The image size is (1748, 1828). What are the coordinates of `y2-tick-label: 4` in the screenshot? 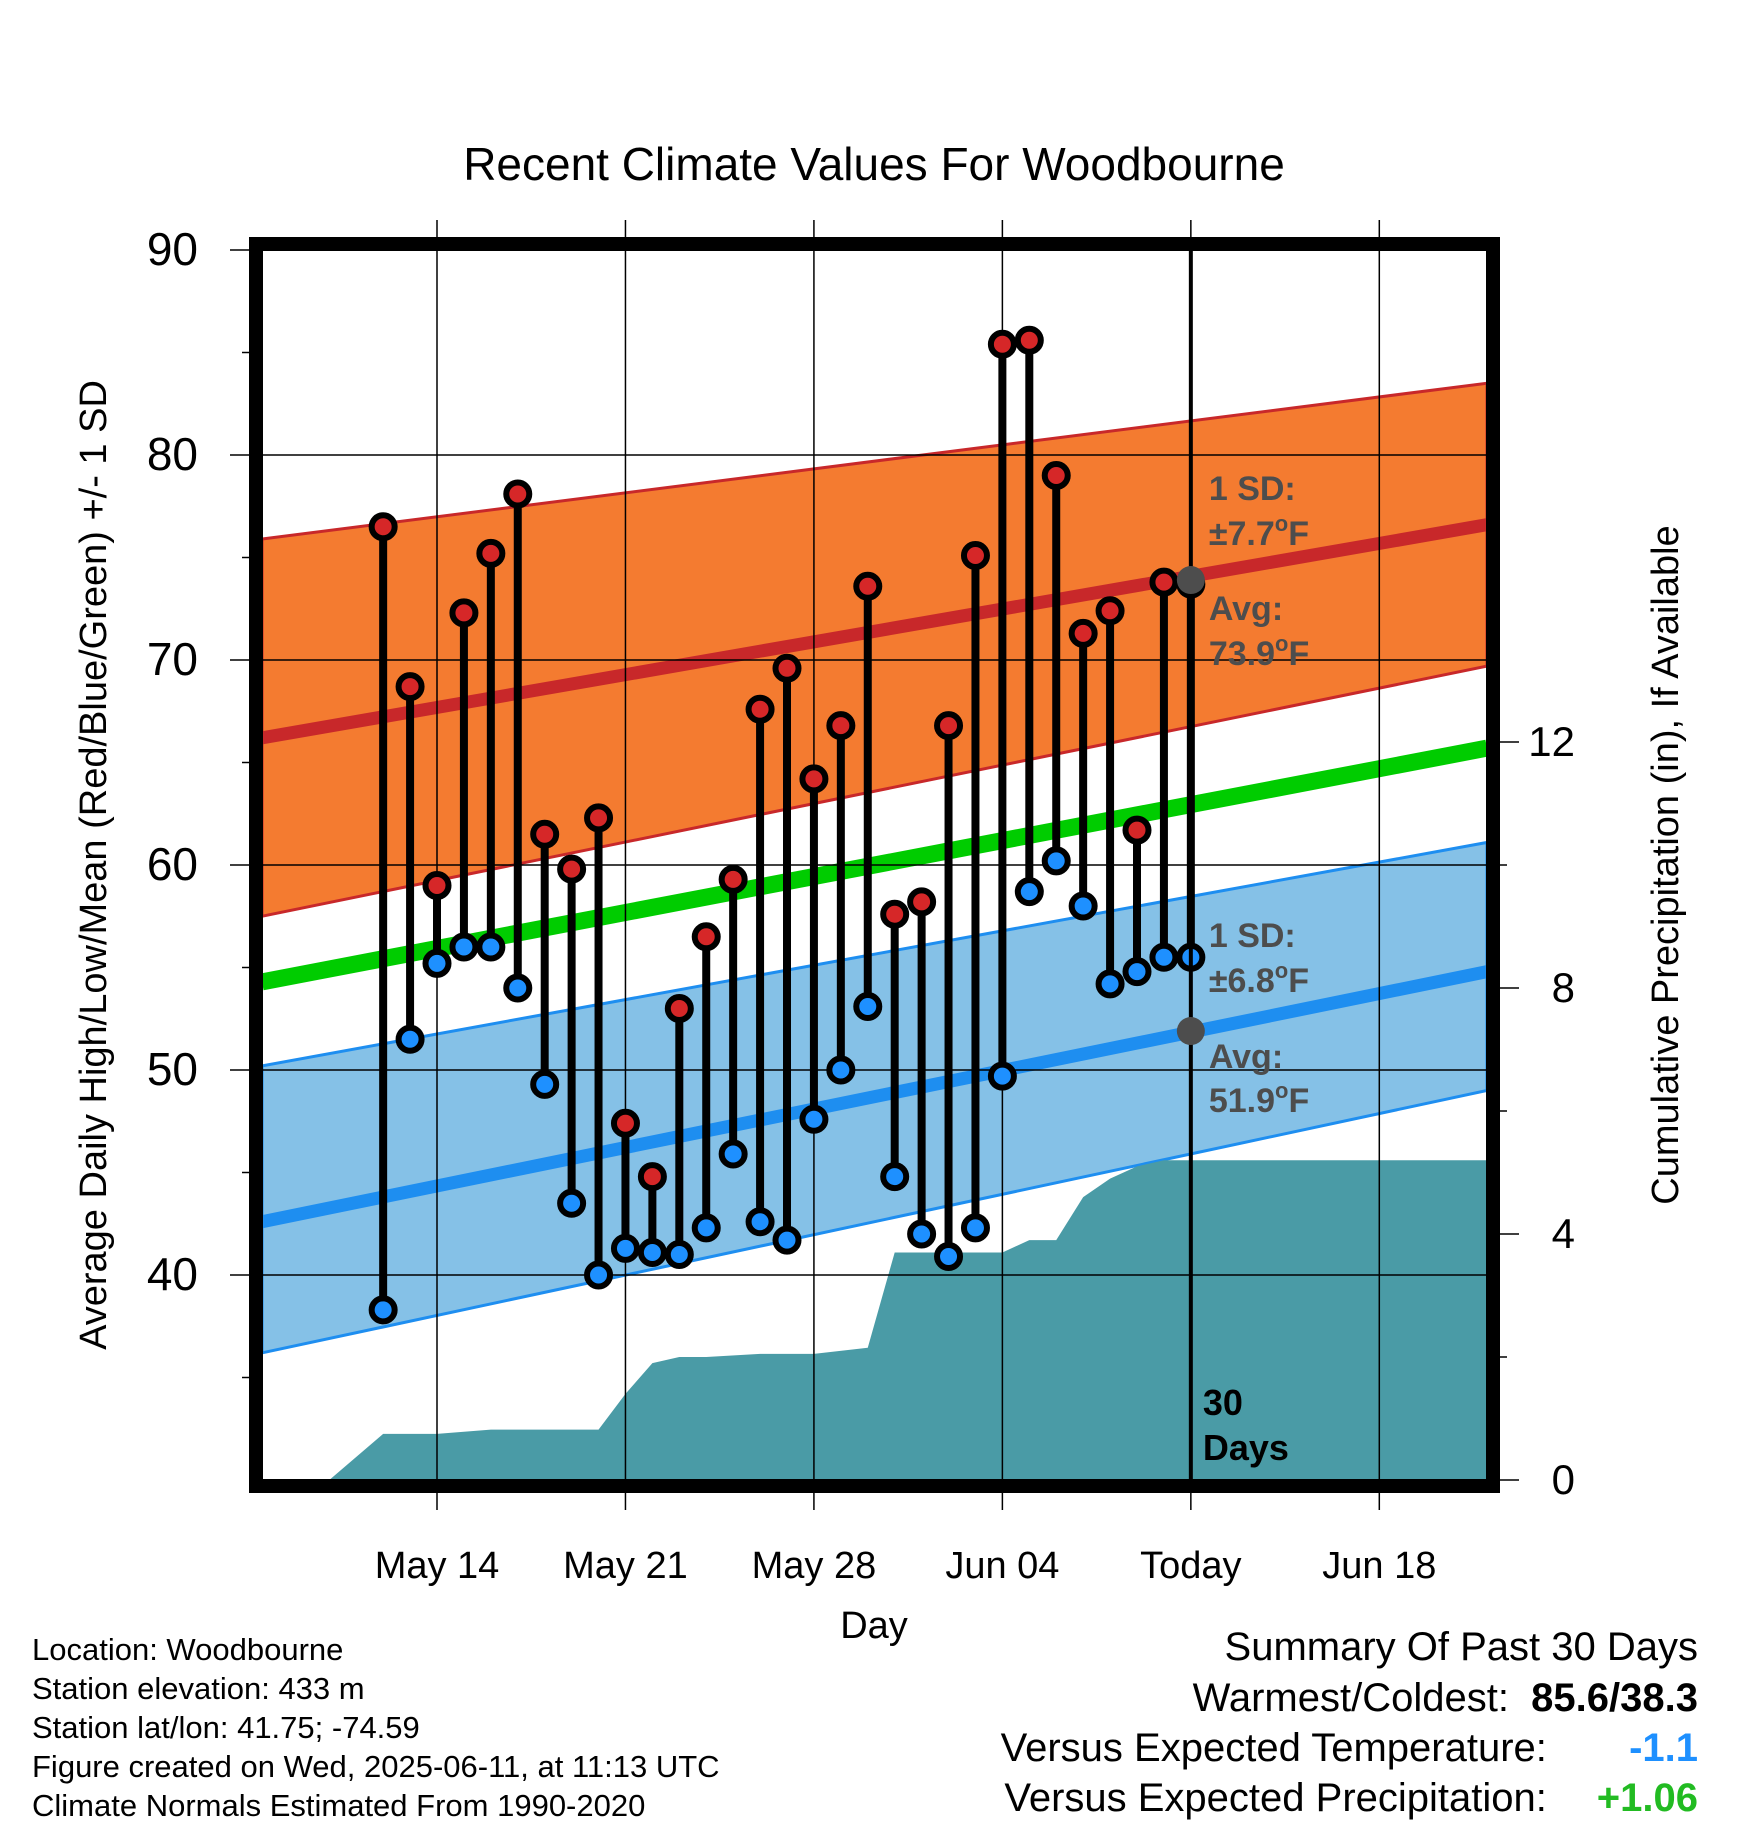 It's located at (1563, 1233).